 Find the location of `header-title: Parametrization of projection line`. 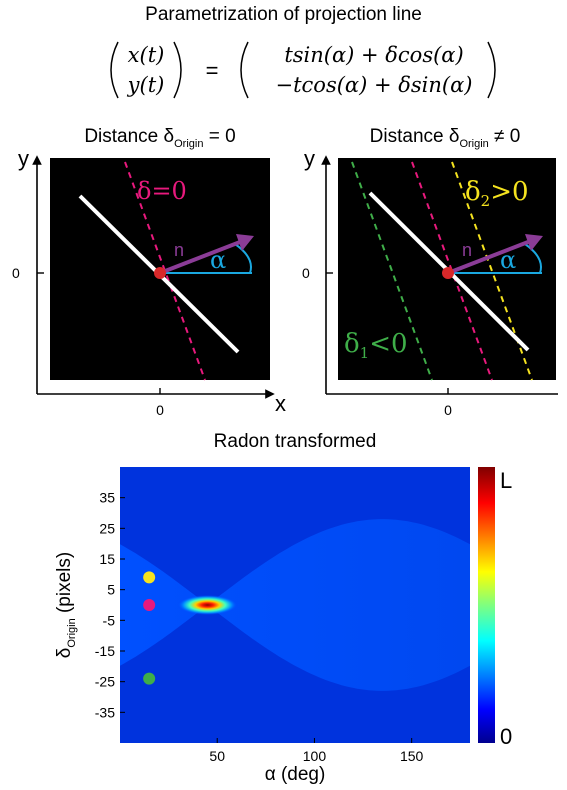

header-title: Parametrization of projection line is located at coordinates (283, 14).